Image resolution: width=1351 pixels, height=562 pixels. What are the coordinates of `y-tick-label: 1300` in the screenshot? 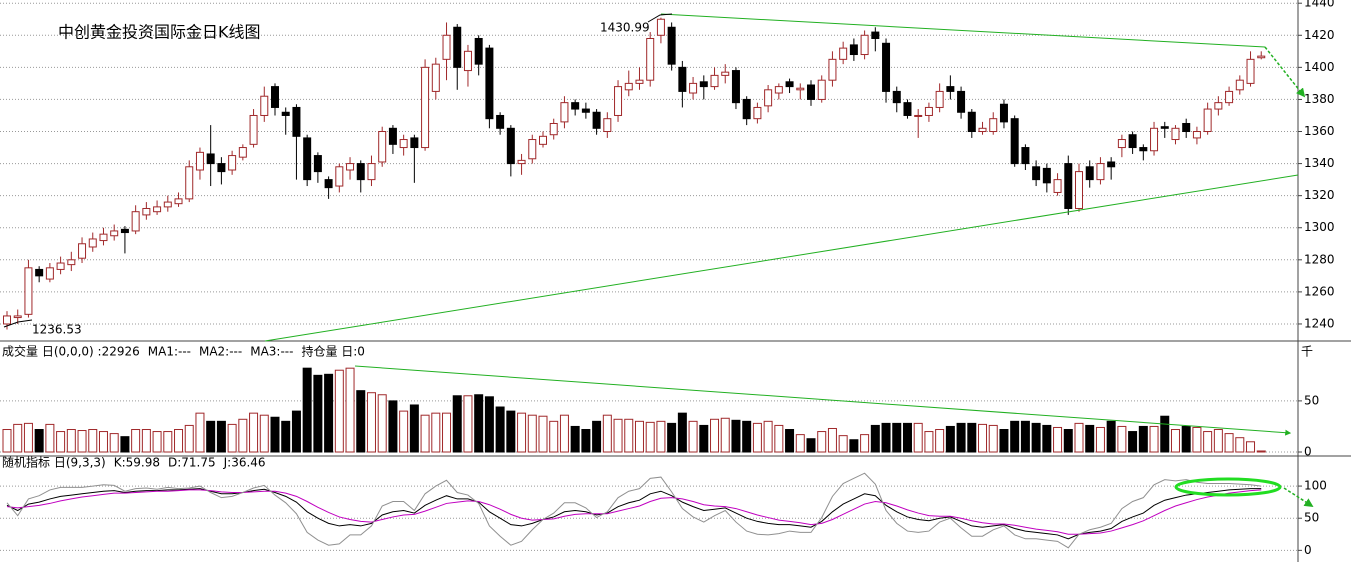 It's located at (1319, 227).